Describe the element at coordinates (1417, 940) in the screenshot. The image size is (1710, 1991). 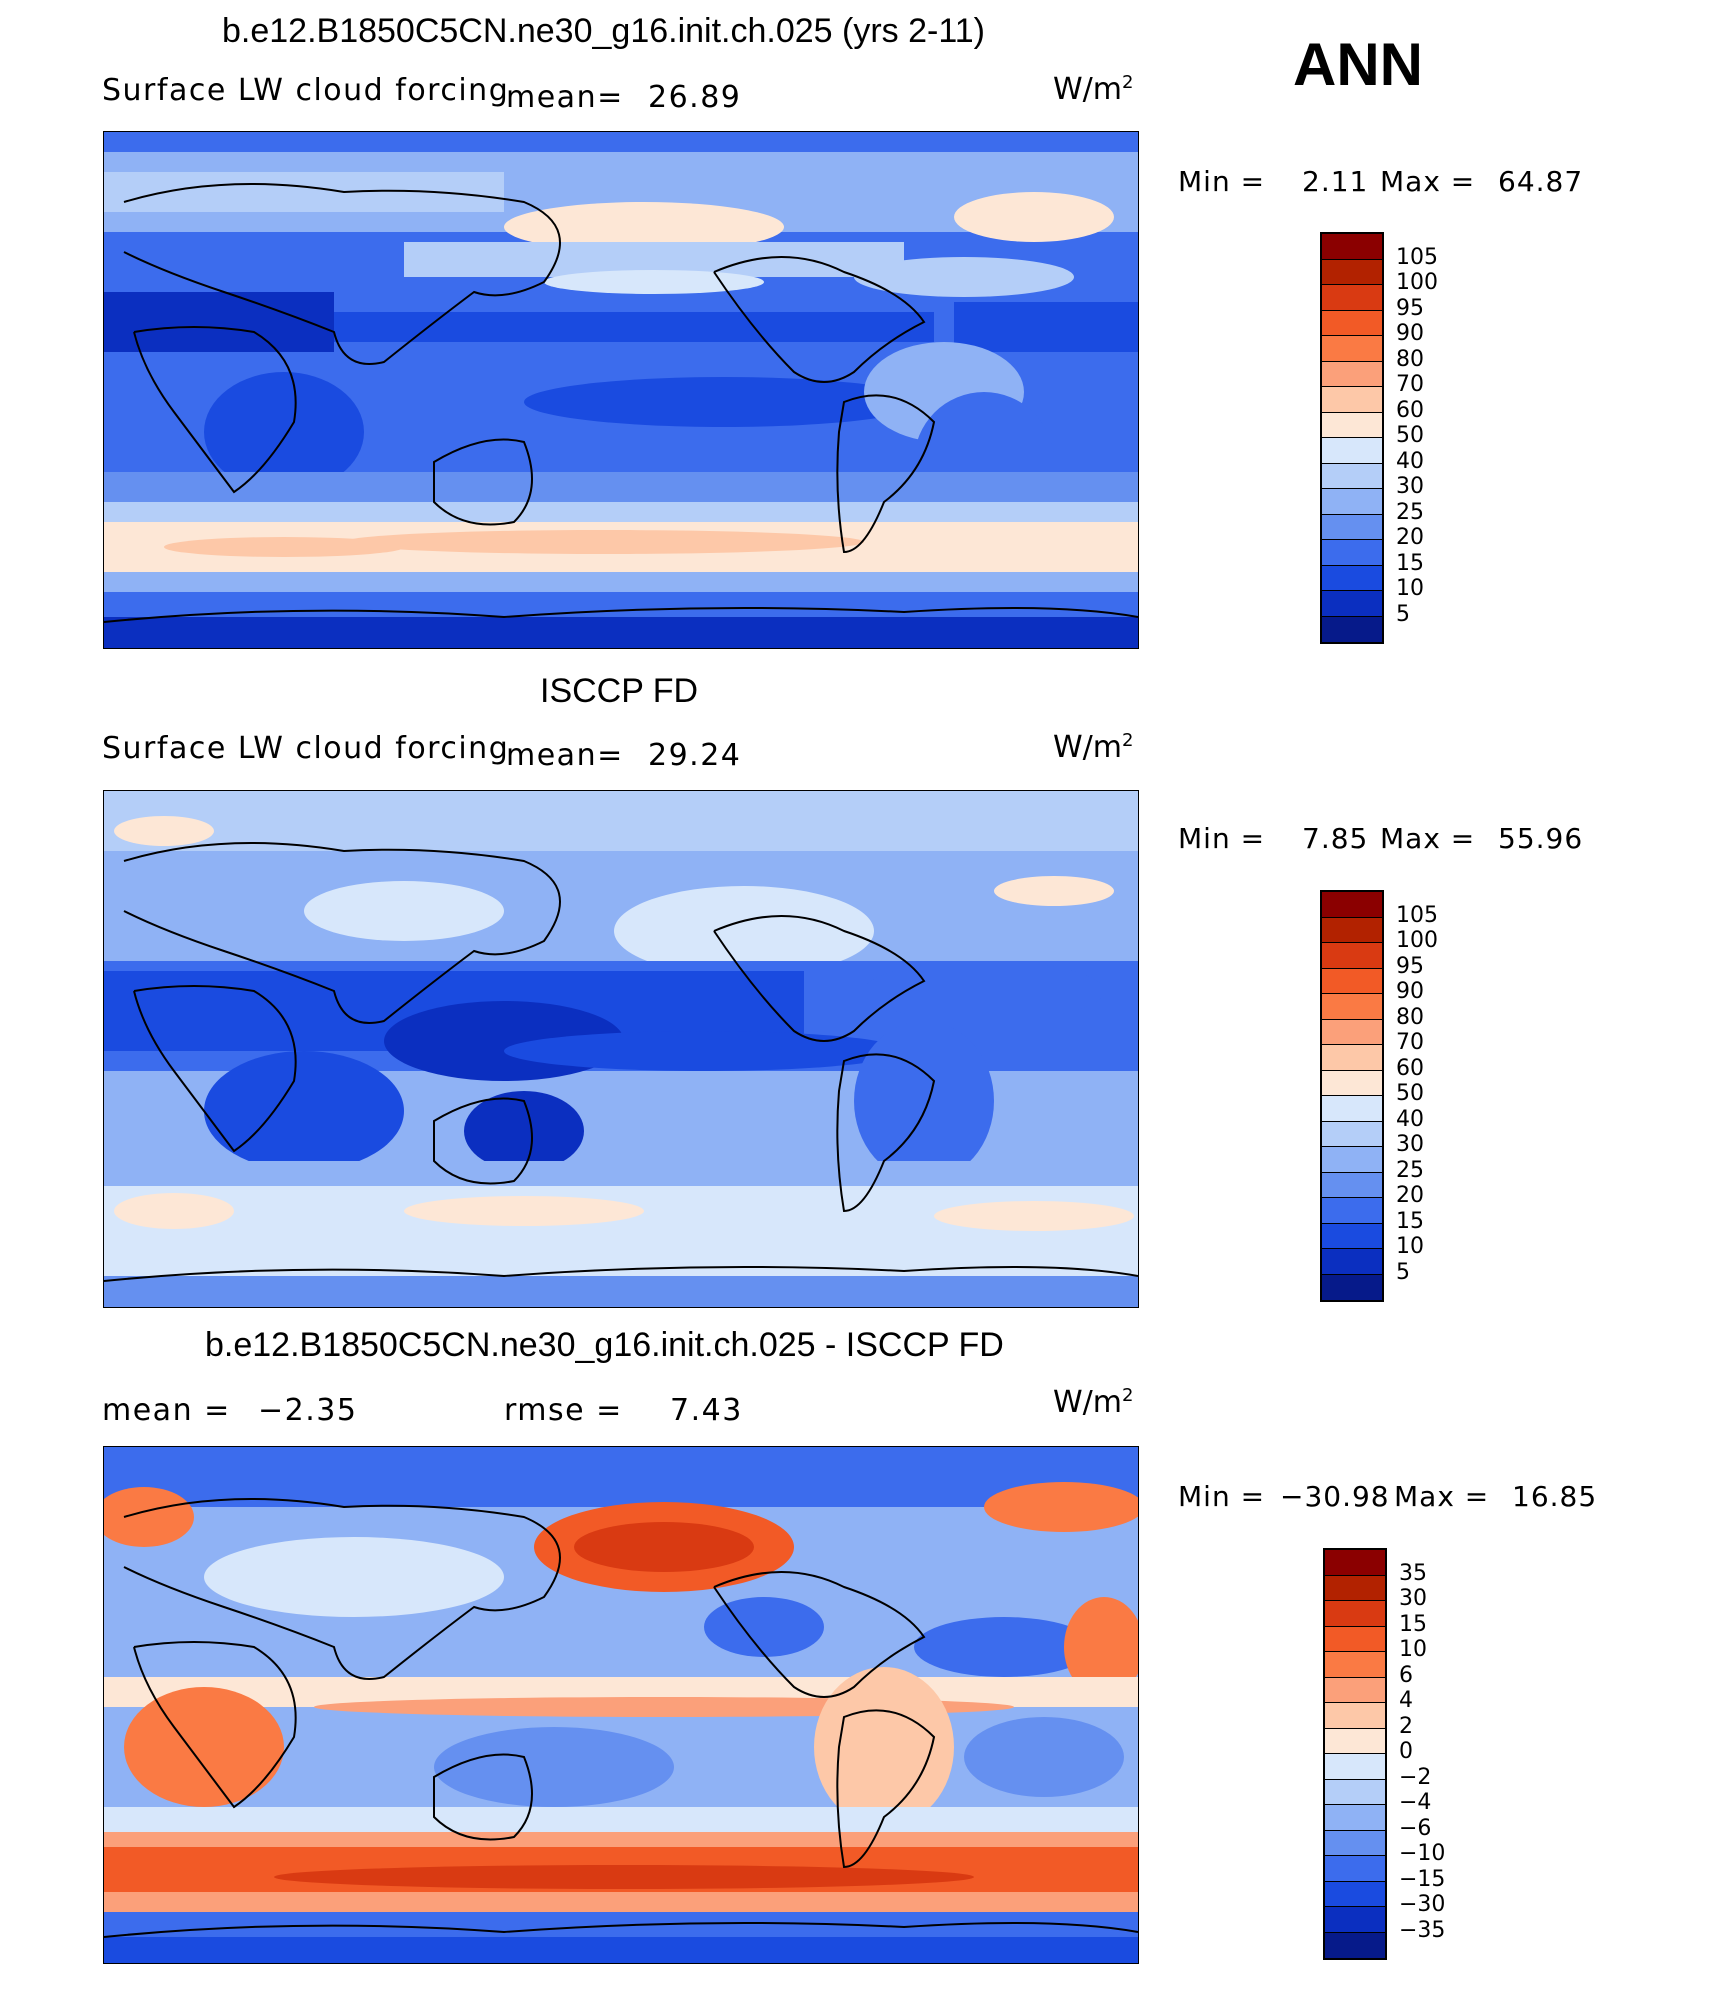
I see `colorbar-tick-label: 100` at that location.